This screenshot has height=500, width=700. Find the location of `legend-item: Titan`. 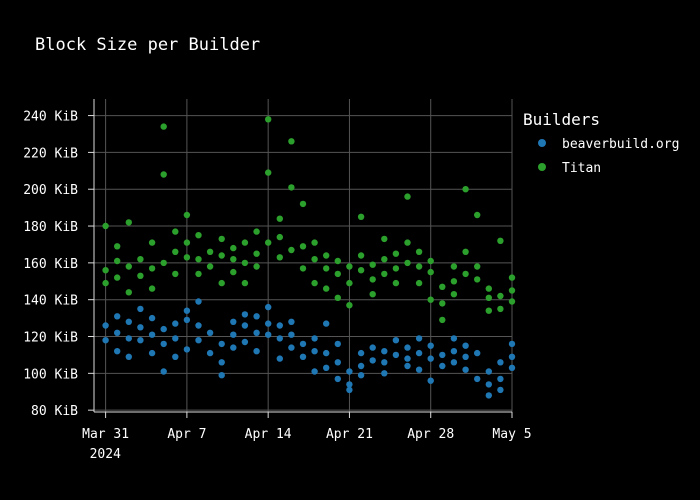

legend-item: Titan is located at coordinates (569, 168).